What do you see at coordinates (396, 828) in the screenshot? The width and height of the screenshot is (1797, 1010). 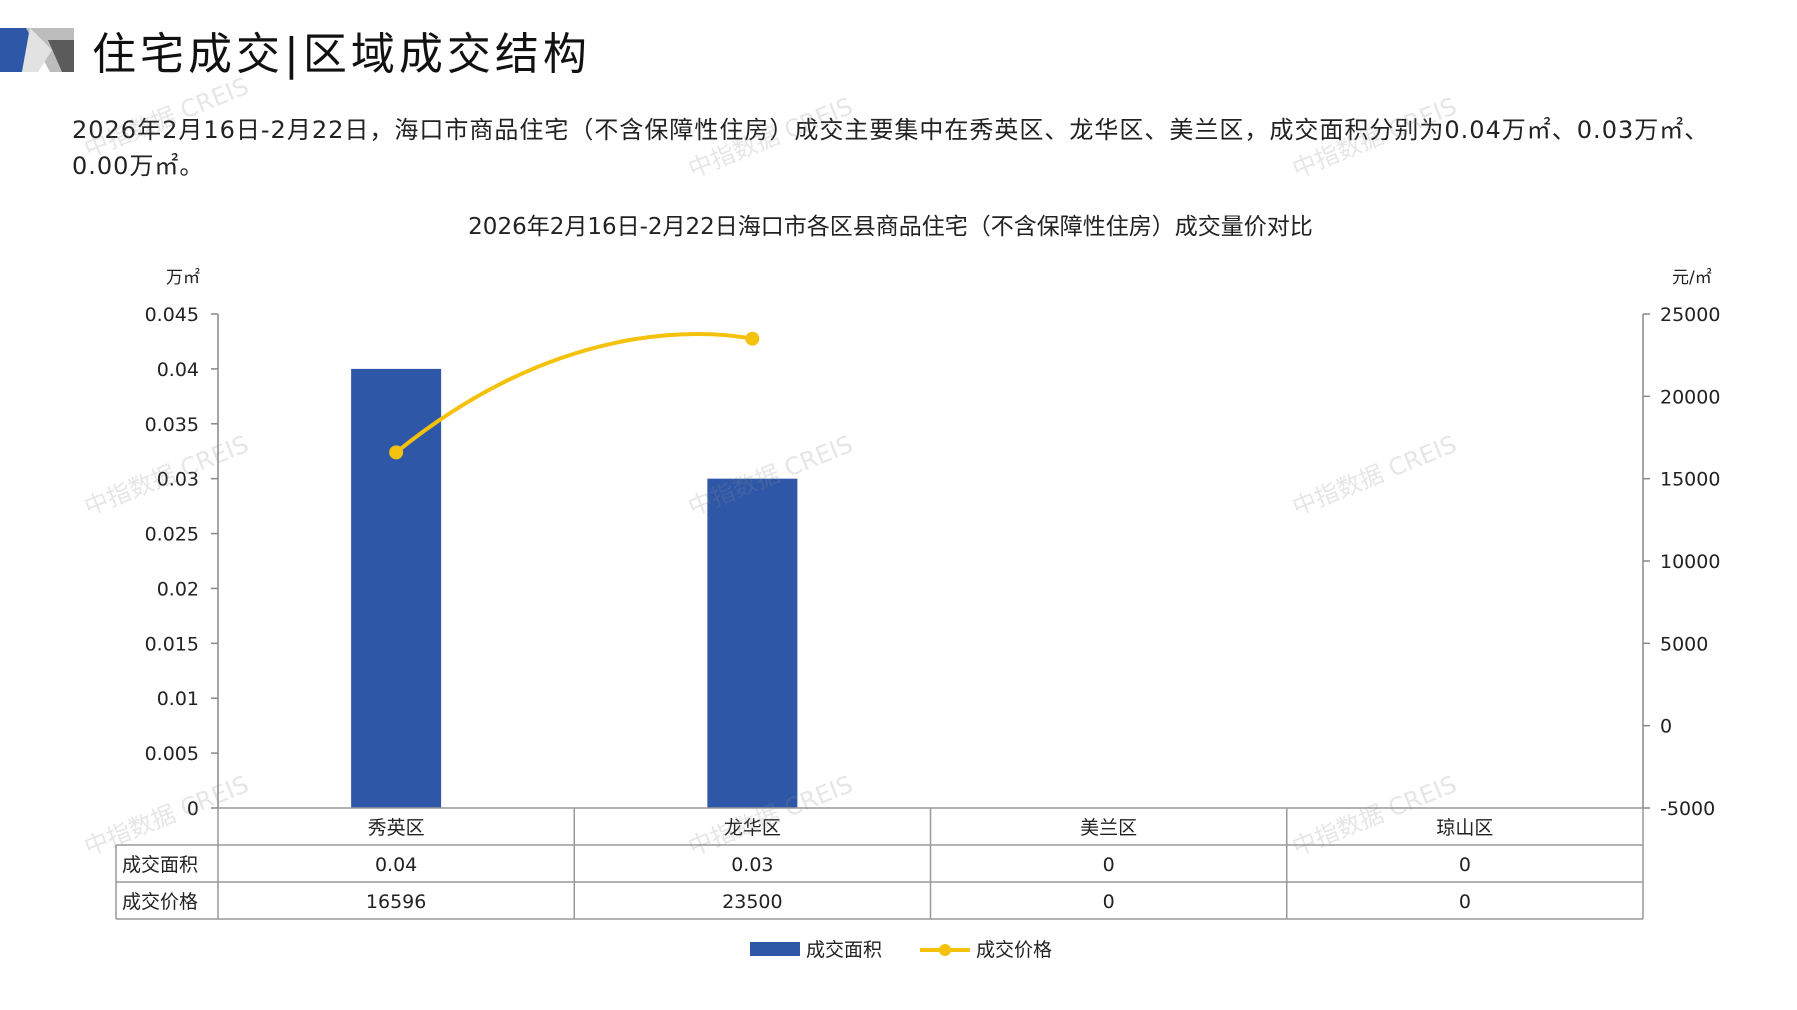 I see `x-tick-label: 秀英区` at bounding box center [396, 828].